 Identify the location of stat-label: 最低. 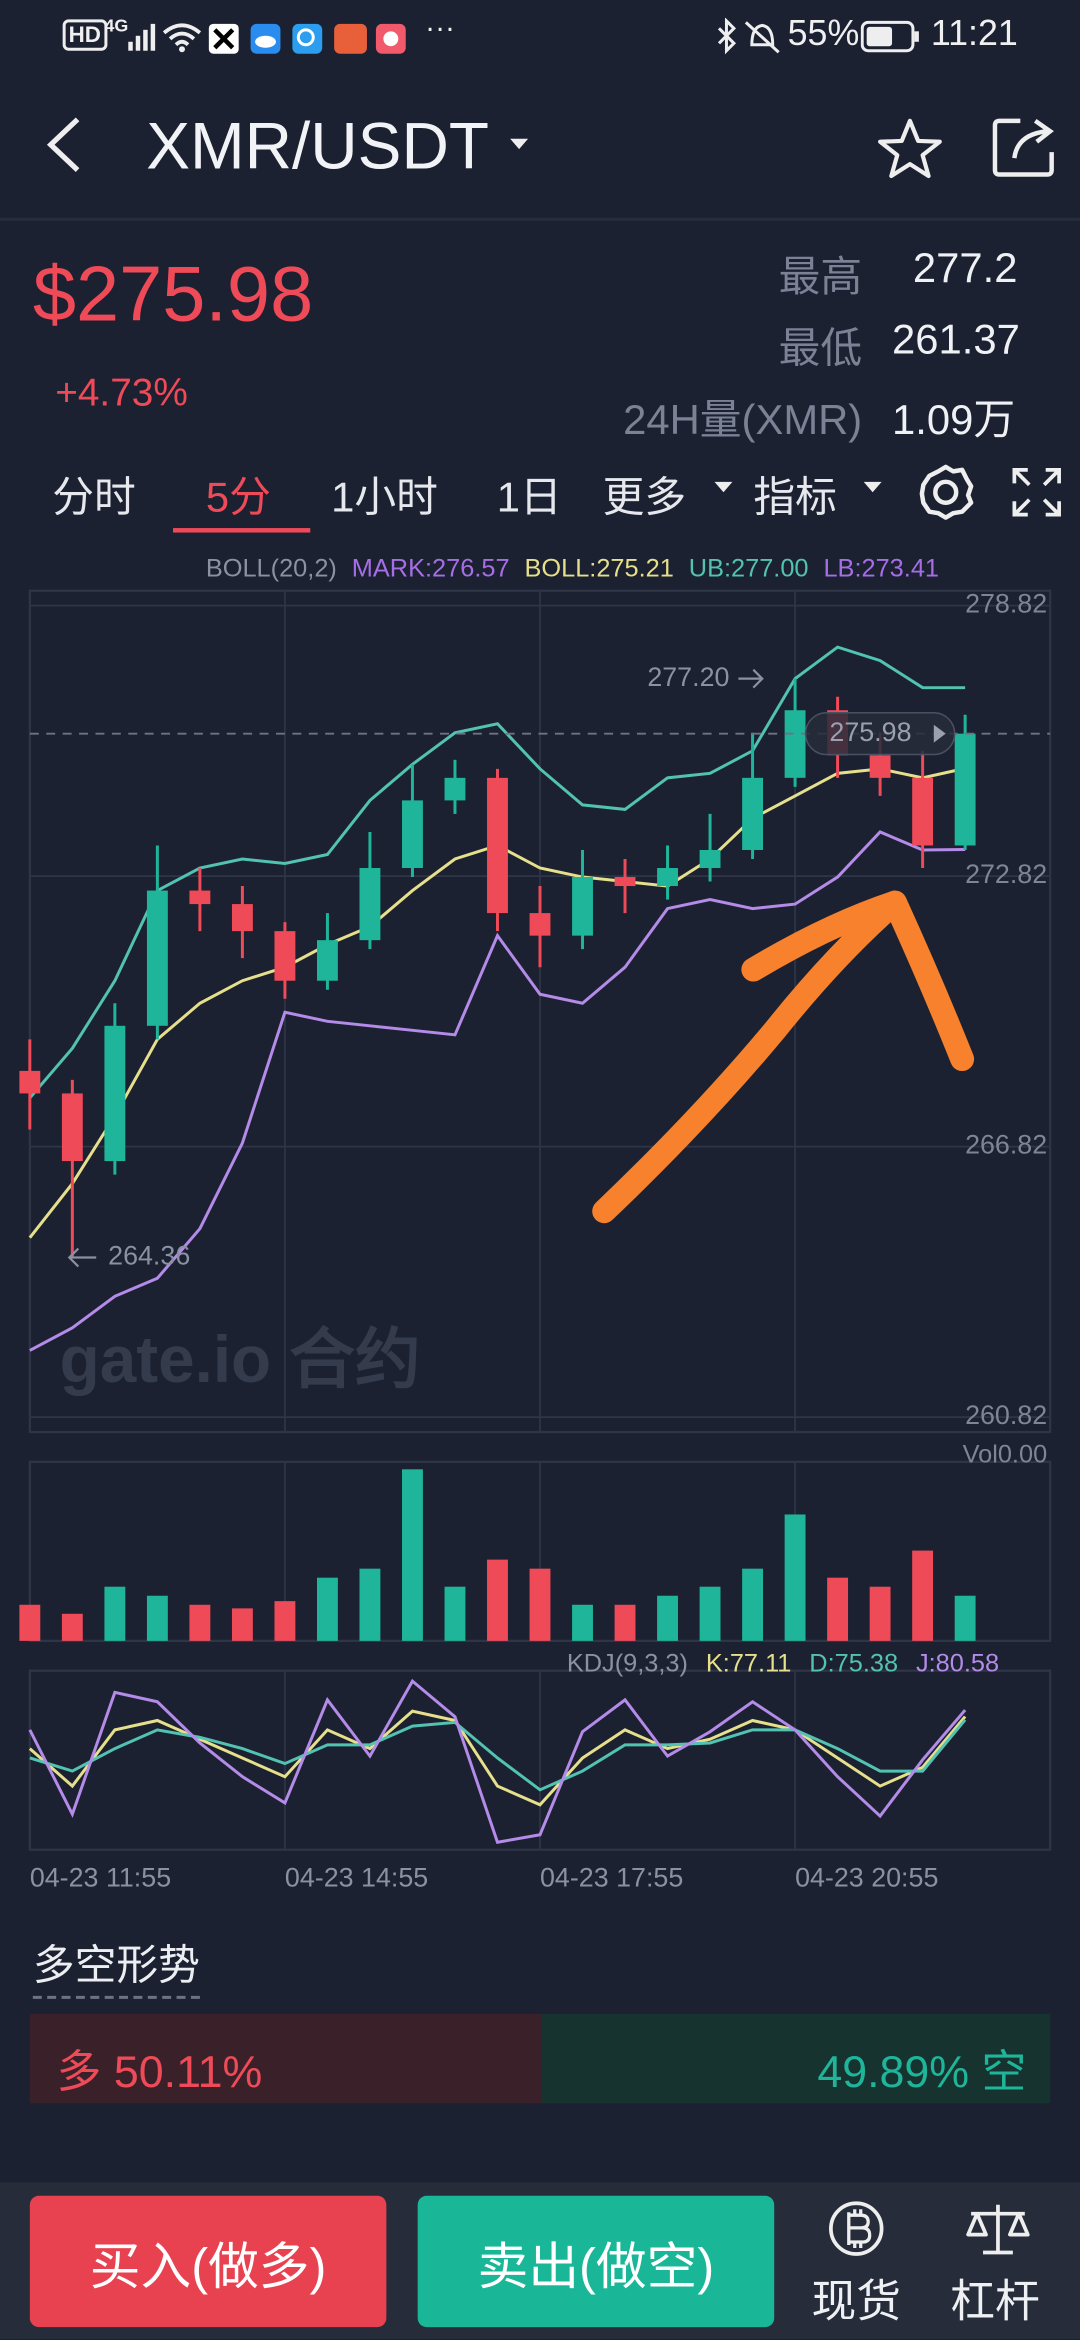
(820, 348).